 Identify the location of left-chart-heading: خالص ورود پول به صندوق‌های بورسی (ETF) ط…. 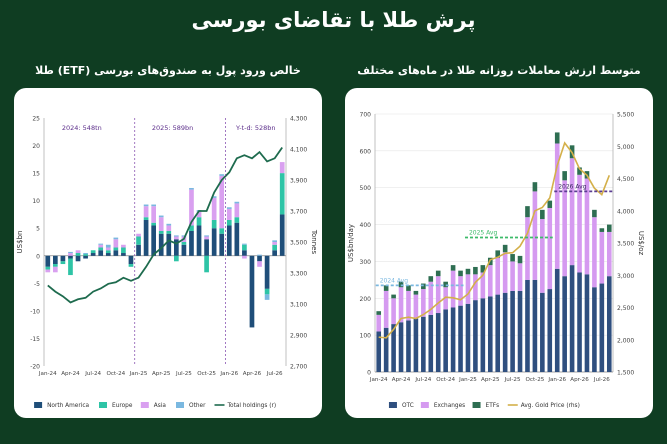
(168, 70).